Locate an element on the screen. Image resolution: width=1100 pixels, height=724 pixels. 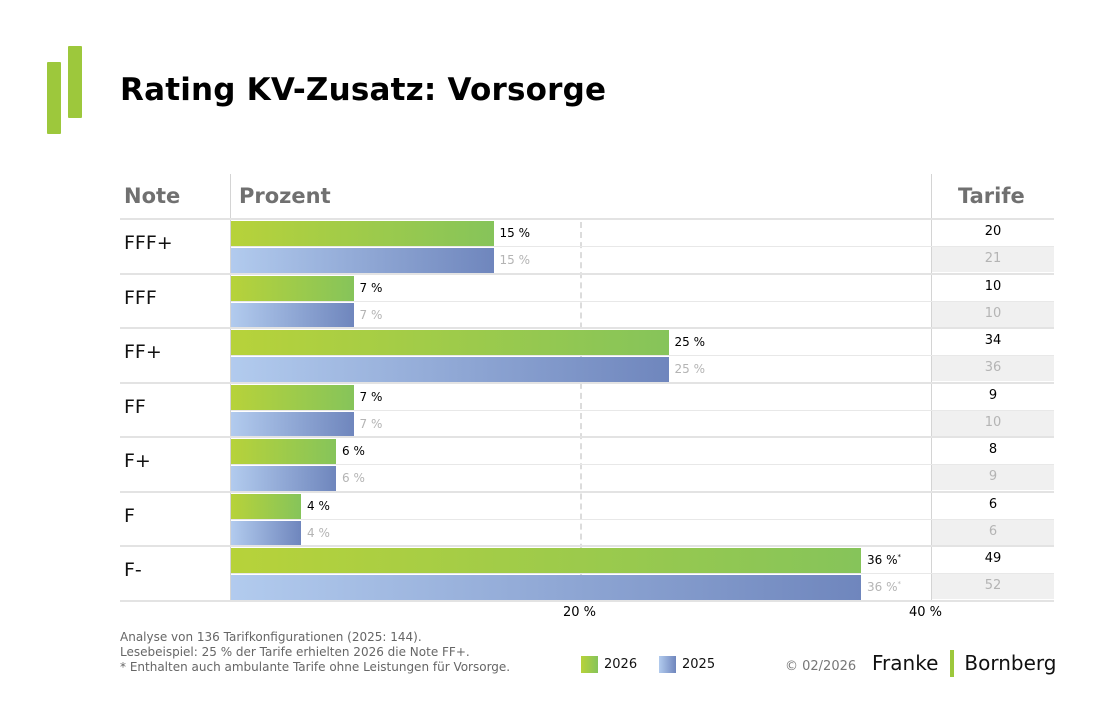
note-label: F- is located at coordinates (133, 570).